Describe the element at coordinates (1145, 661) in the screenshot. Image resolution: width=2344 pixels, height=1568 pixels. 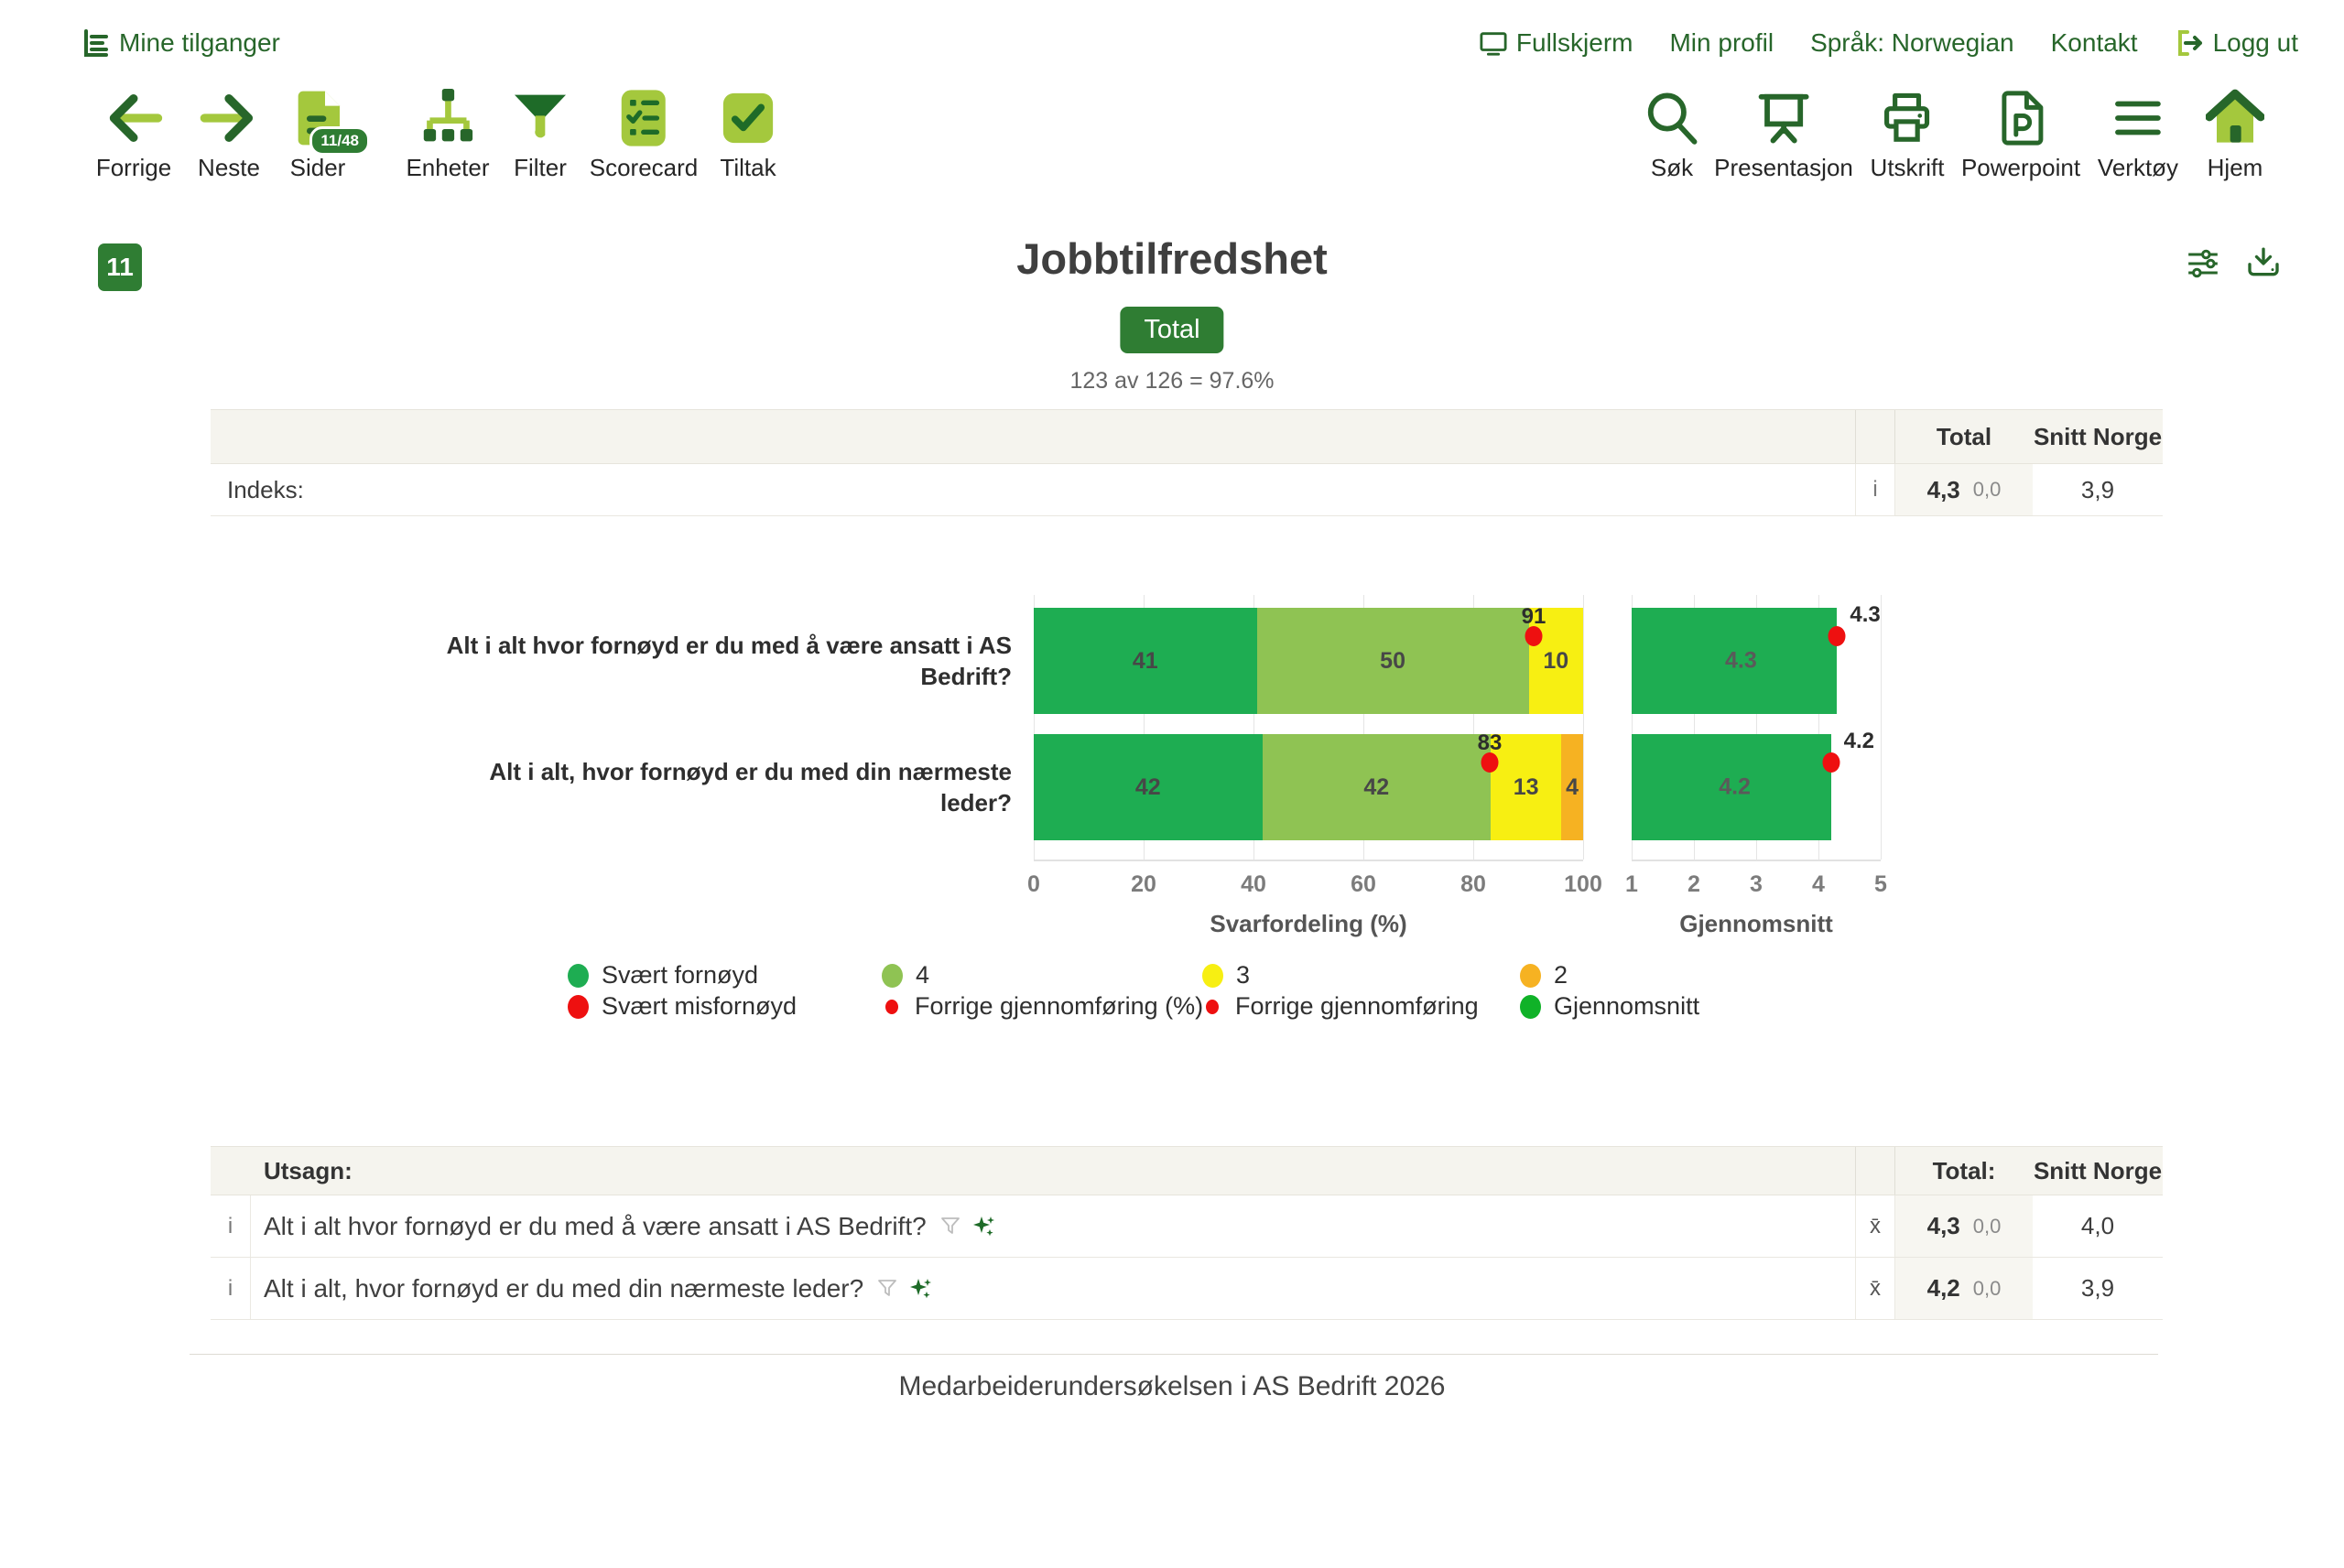
I see `bar-segment: 41` at that location.